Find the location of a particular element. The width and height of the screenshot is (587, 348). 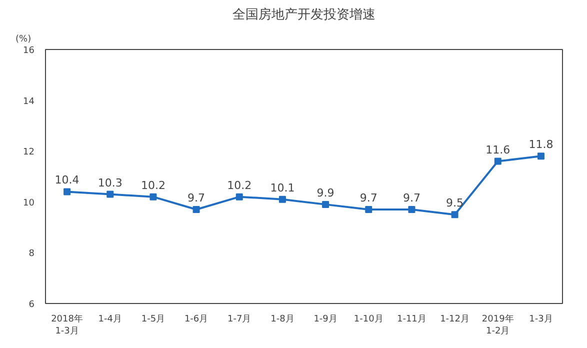

x-tick-label: 1-12月 is located at coordinates (455, 319).